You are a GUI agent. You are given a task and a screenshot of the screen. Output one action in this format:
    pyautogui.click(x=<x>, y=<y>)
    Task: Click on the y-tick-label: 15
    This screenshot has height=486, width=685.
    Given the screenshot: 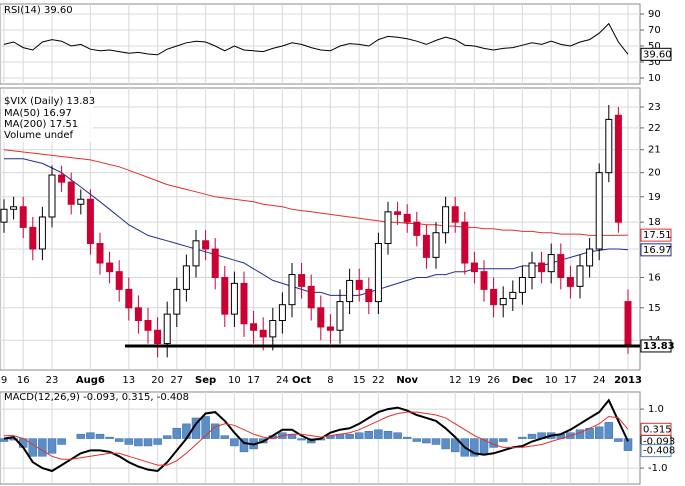 What is the action you would take?
    pyautogui.click(x=654, y=308)
    